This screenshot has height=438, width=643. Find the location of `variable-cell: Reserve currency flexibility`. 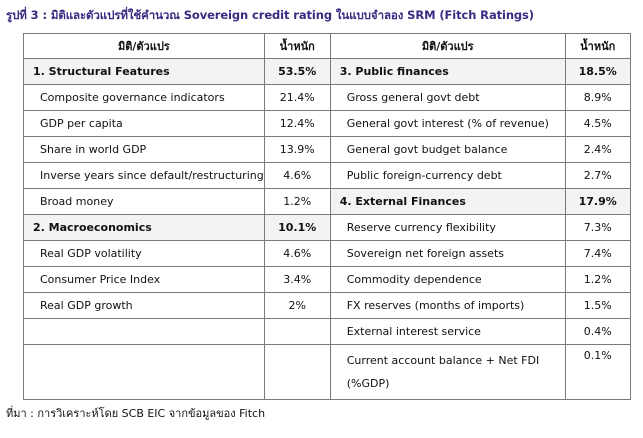

variable-cell: Reserve currency flexibility is located at coordinates (447, 227).